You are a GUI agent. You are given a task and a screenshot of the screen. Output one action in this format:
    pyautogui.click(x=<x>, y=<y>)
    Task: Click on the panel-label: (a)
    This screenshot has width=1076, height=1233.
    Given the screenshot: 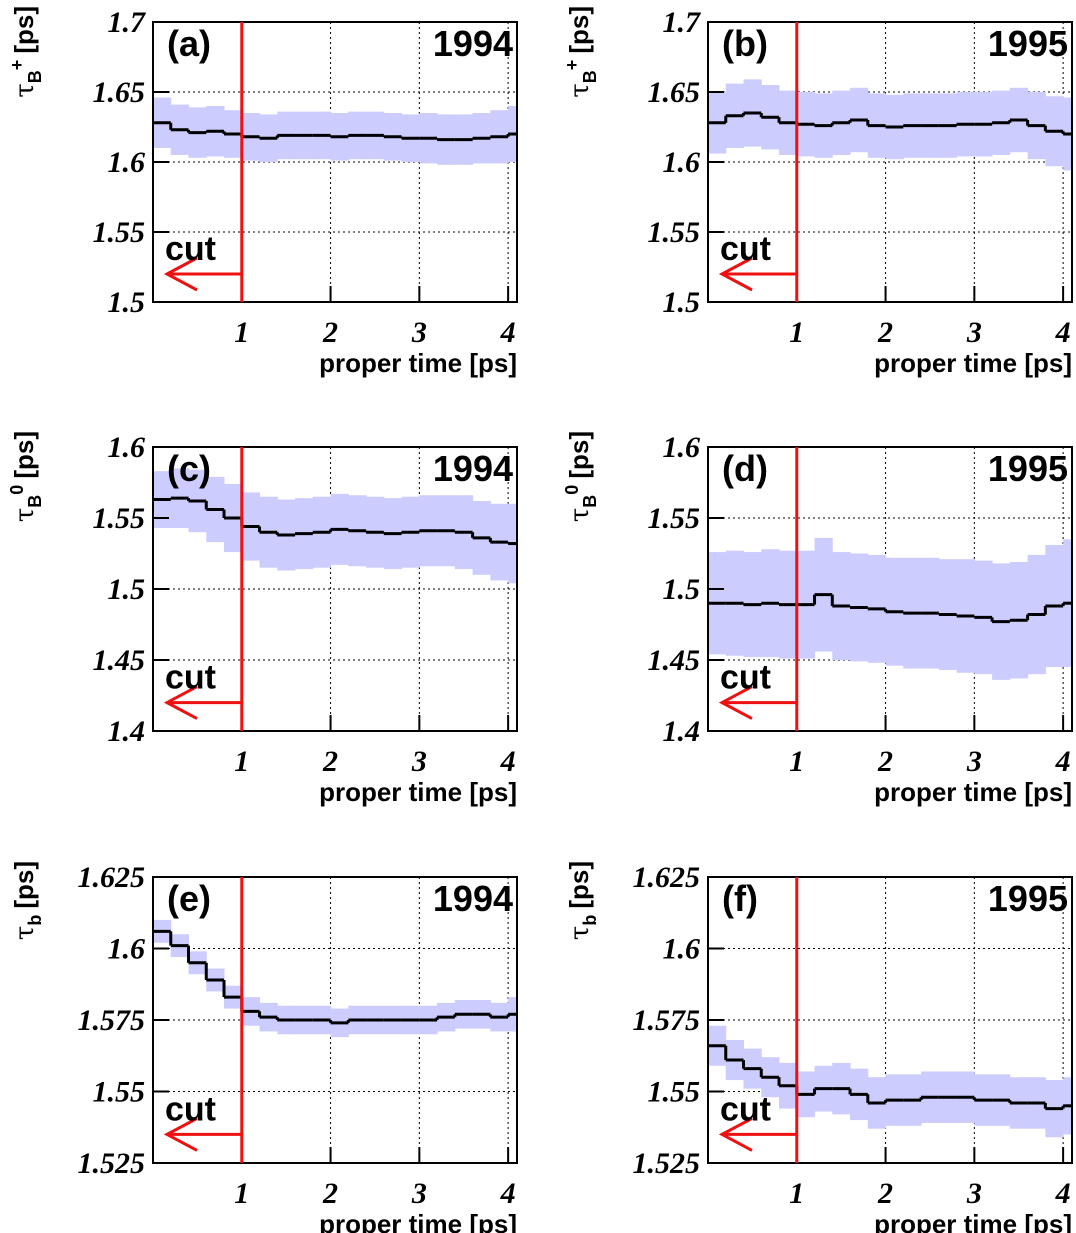 What is the action you would take?
    pyautogui.click(x=189, y=43)
    